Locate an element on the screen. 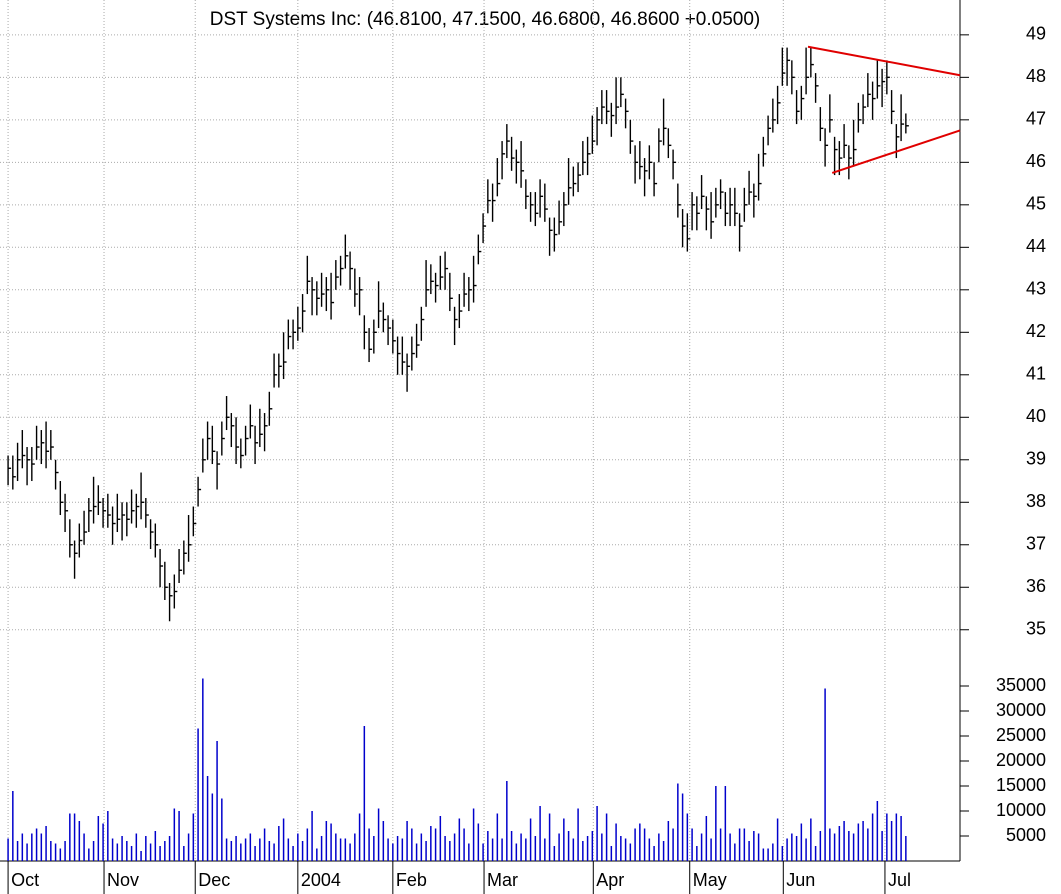 The width and height of the screenshot is (1061, 894). x-tick-label: 2004 is located at coordinates (321, 880).